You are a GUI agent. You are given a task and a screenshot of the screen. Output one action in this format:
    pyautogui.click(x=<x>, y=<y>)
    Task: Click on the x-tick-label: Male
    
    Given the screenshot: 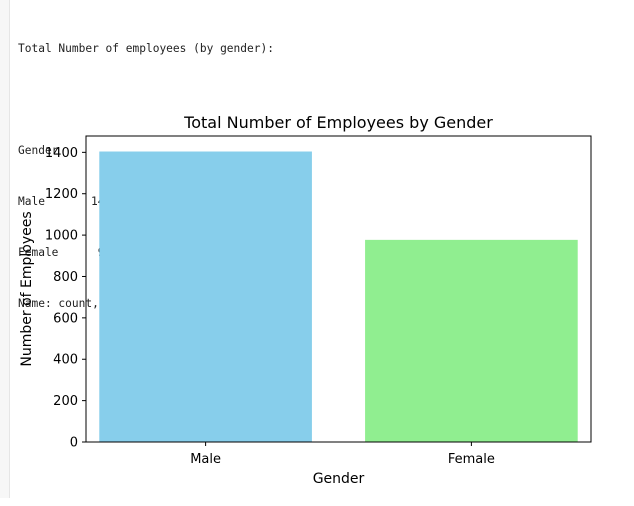 What is the action you would take?
    pyautogui.click(x=205, y=459)
    